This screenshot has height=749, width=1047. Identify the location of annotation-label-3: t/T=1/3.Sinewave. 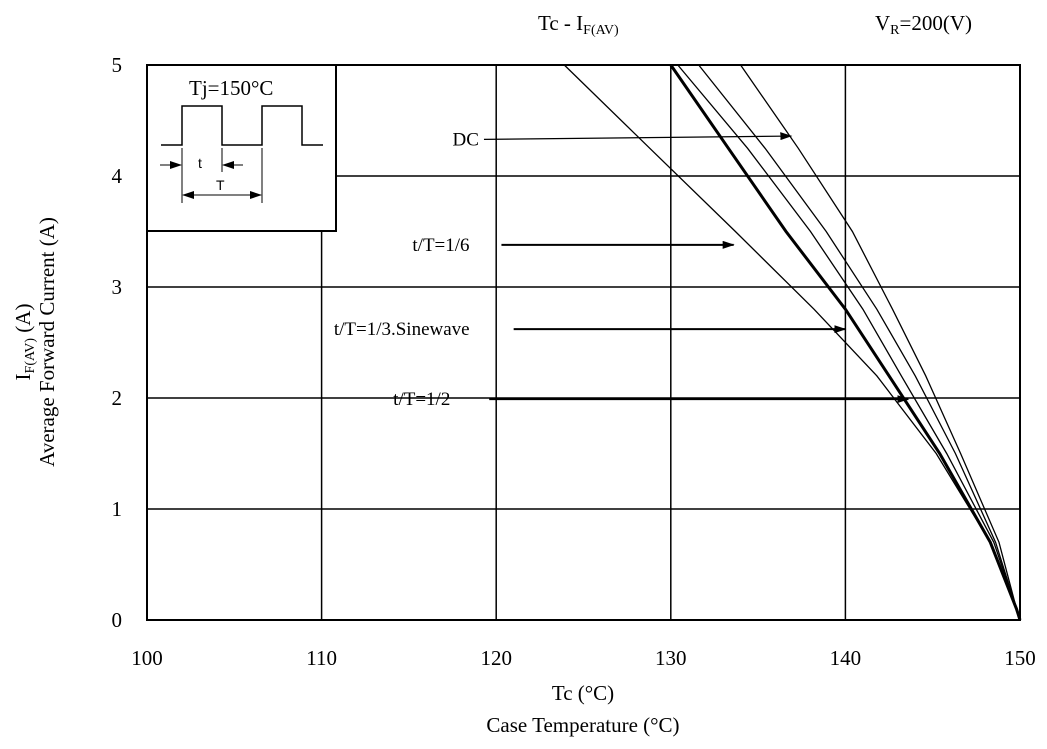
(402, 329).